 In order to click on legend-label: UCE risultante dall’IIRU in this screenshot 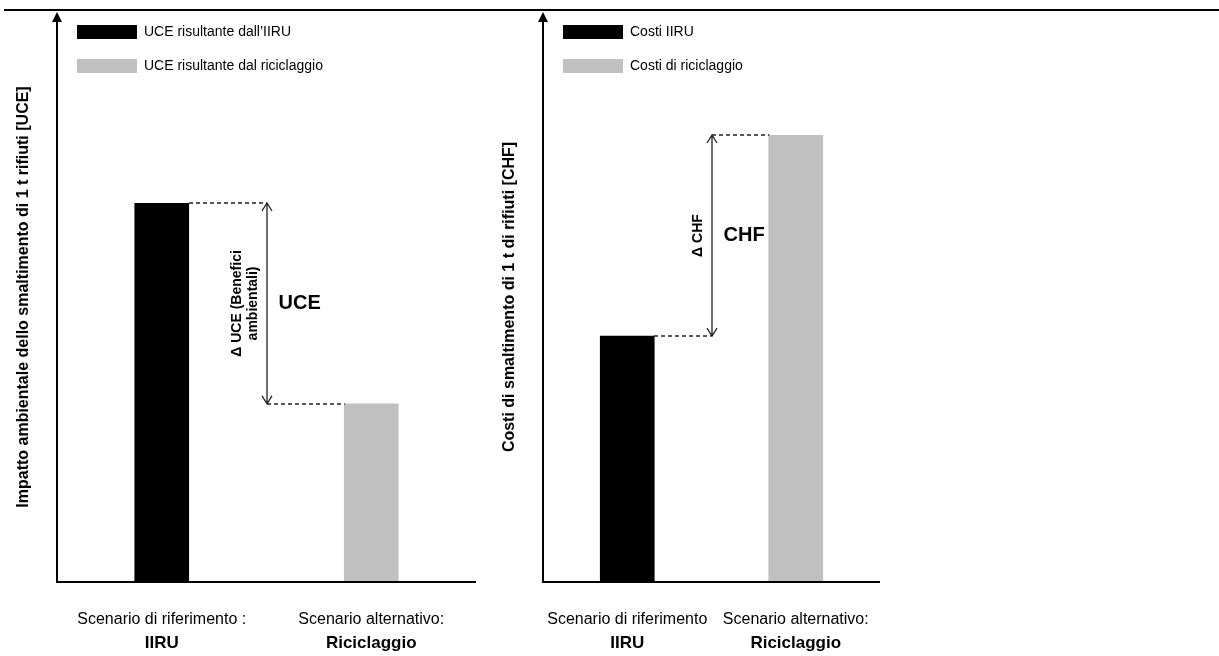, I will do `click(218, 30)`.